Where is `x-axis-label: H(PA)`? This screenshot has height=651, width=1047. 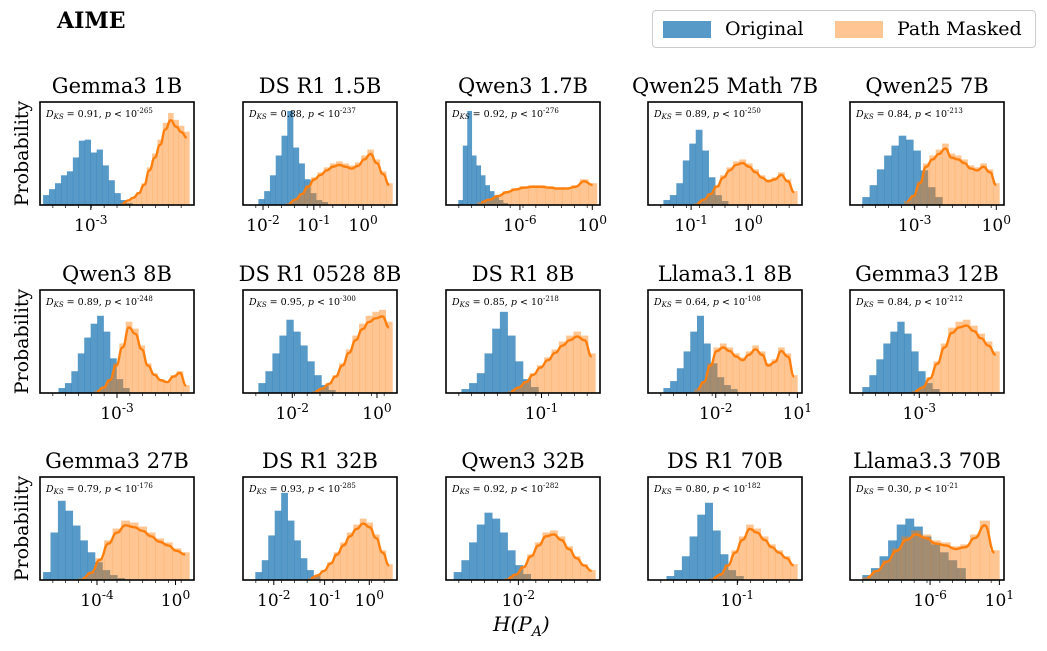 x-axis-label: H(PA) is located at coordinates (521, 626).